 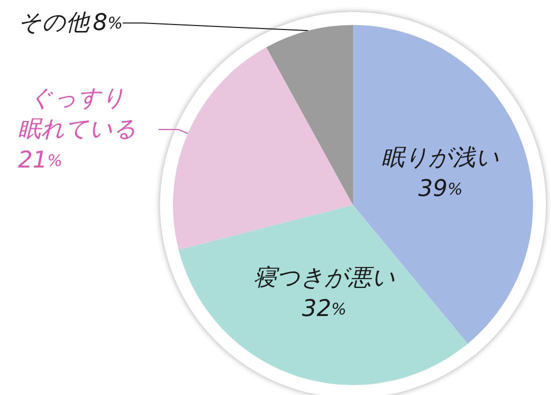 I want to click on slice-label: 寝つきが悪い, so click(x=324, y=277).